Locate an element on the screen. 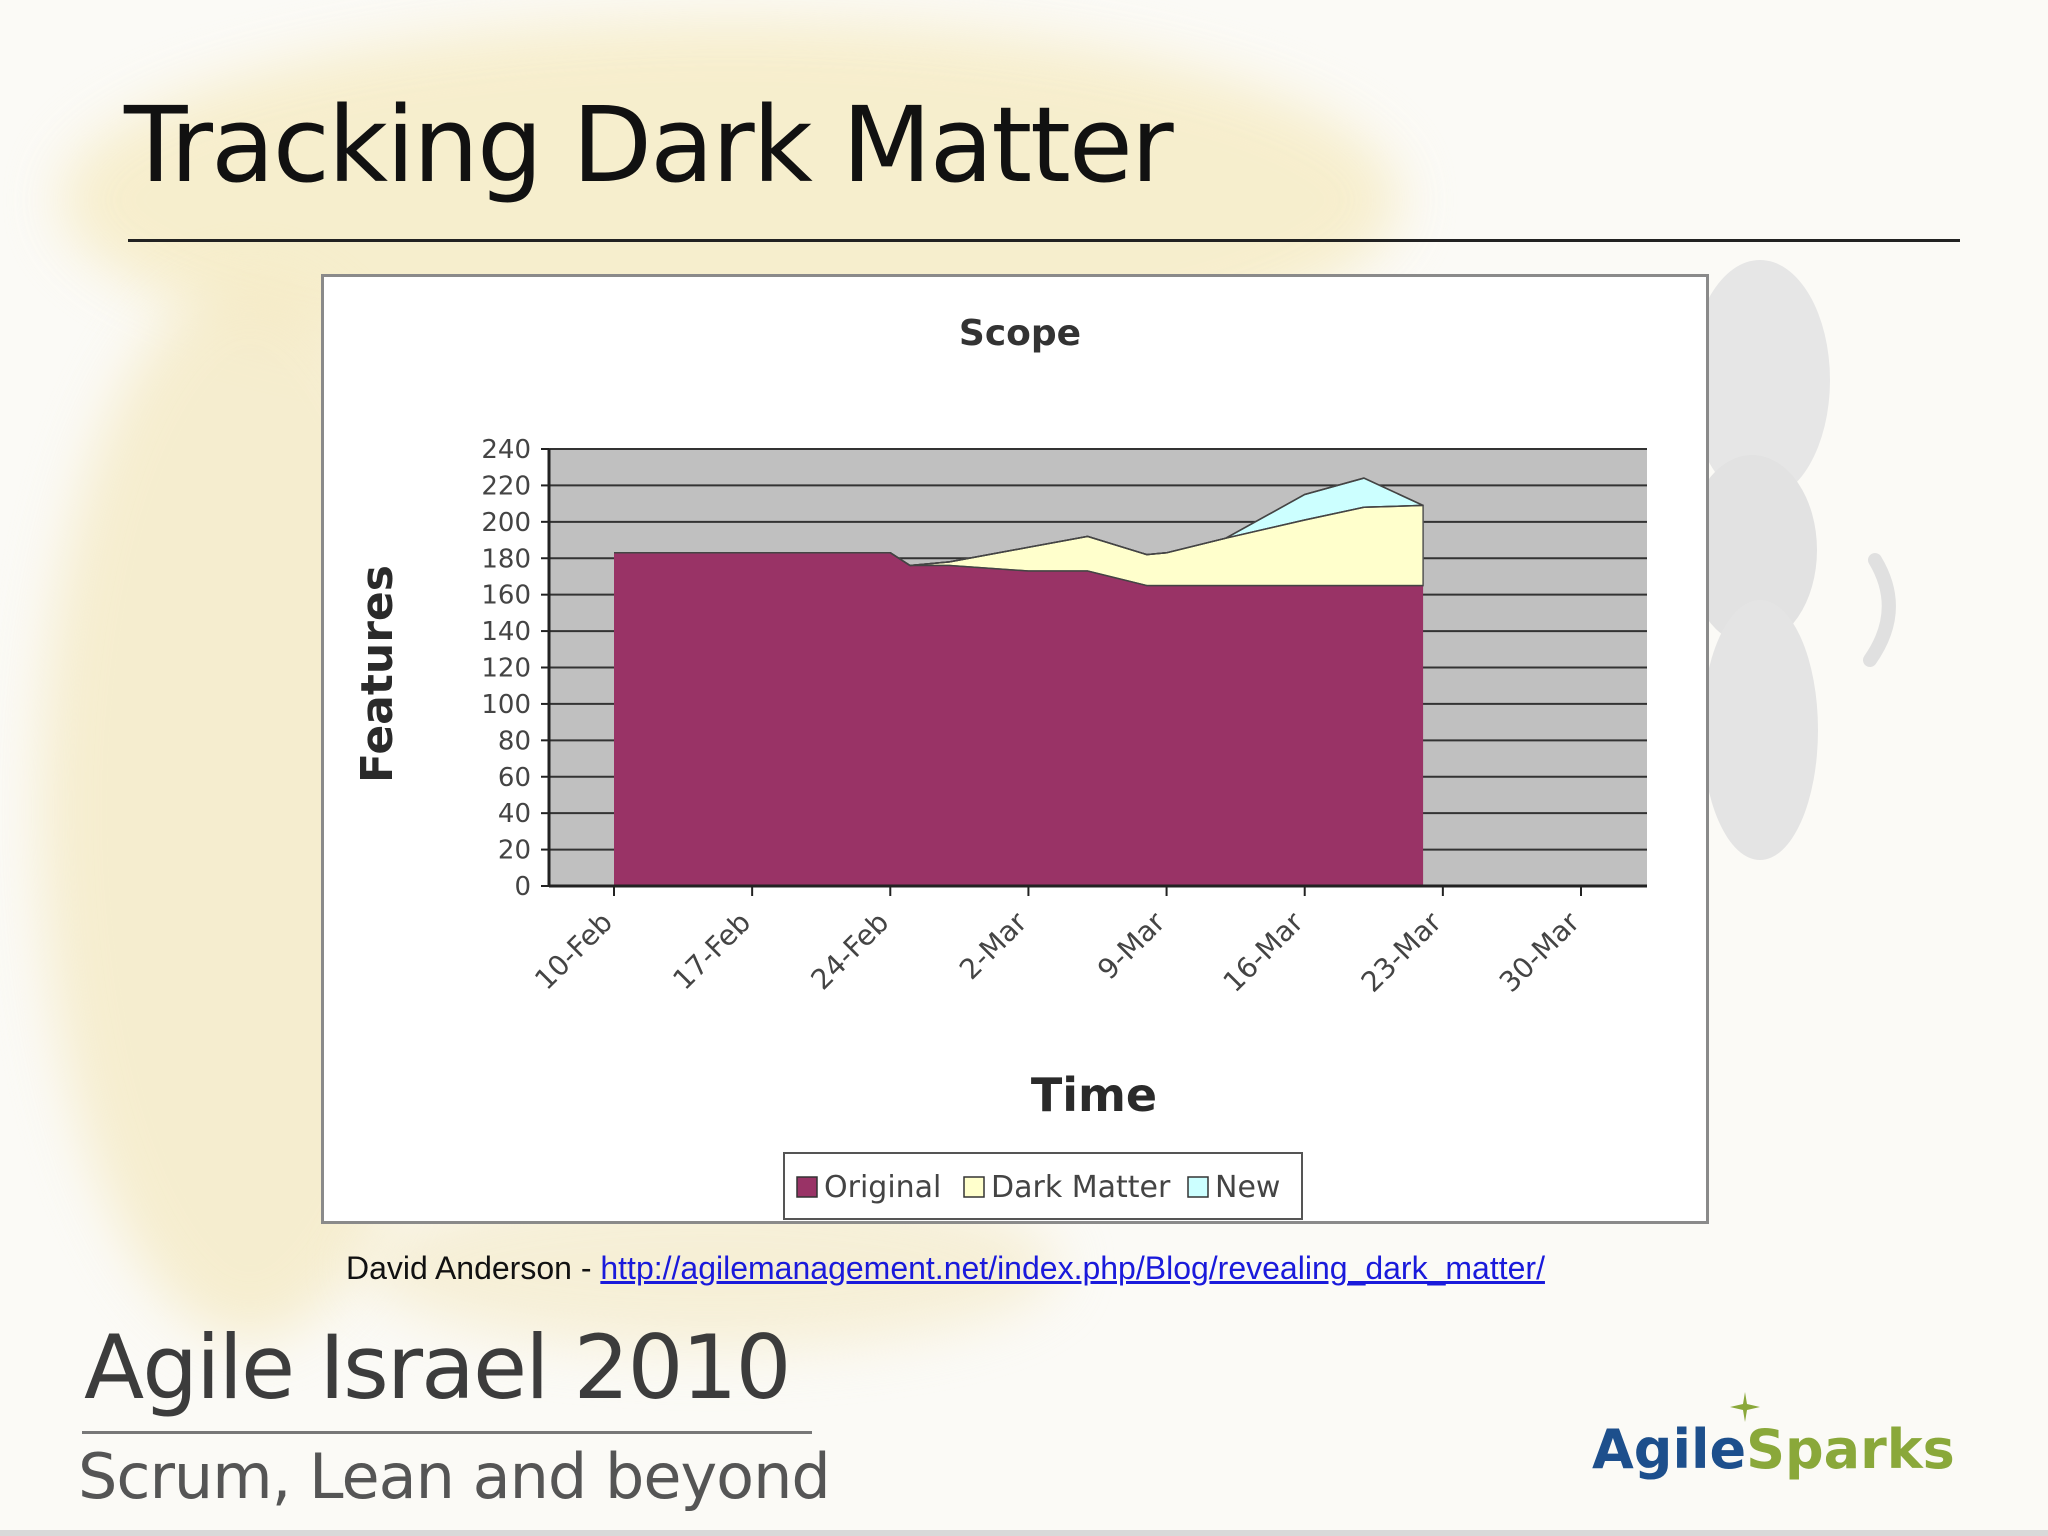 The height and width of the screenshot is (1536, 2048). agilesparks-logo: AgileSparks is located at coordinates (1792, 1450).